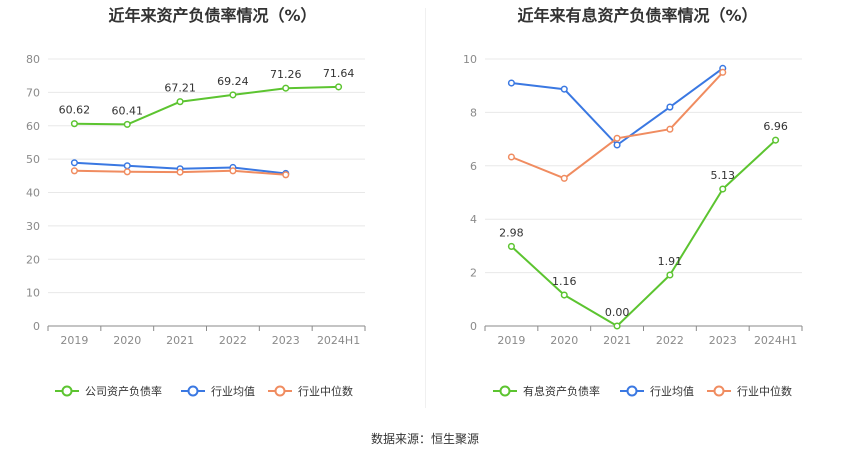 The width and height of the screenshot is (850, 459). What do you see at coordinates (617, 312) in the screenshot?
I see `data-label: 0.00` at bounding box center [617, 312].